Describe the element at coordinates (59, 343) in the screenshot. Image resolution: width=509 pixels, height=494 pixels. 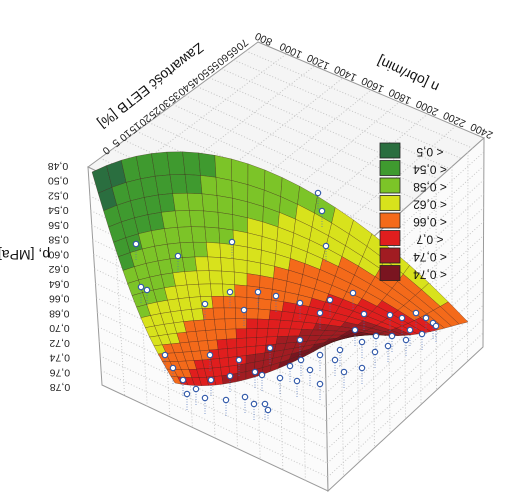
I see `z-tick-label: 0,72` at that location.